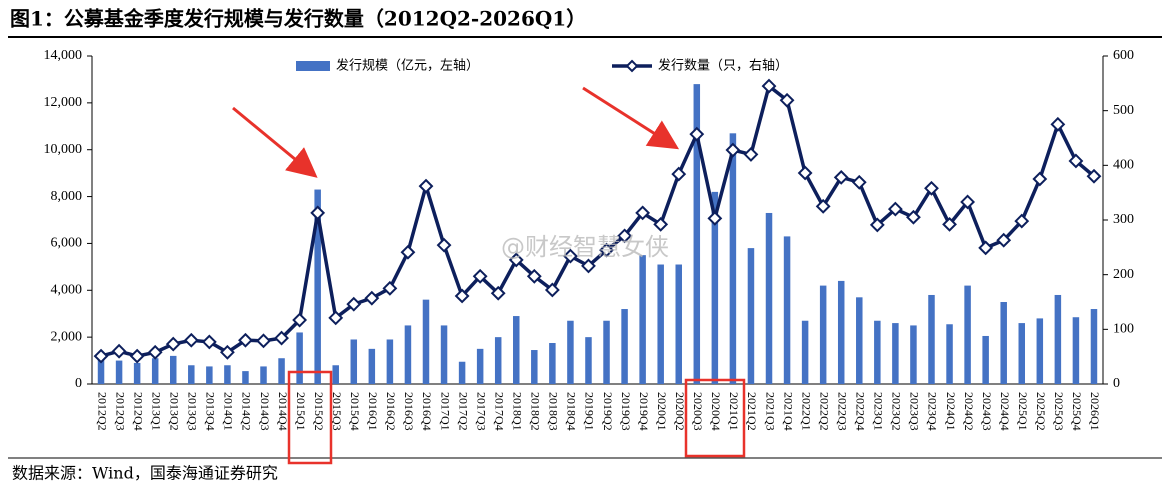 The image size is (1170, 498). Describe the element at coordinates (951, 411) in the screenshot. I see `x-tick-label: 2024Q1` at that location.